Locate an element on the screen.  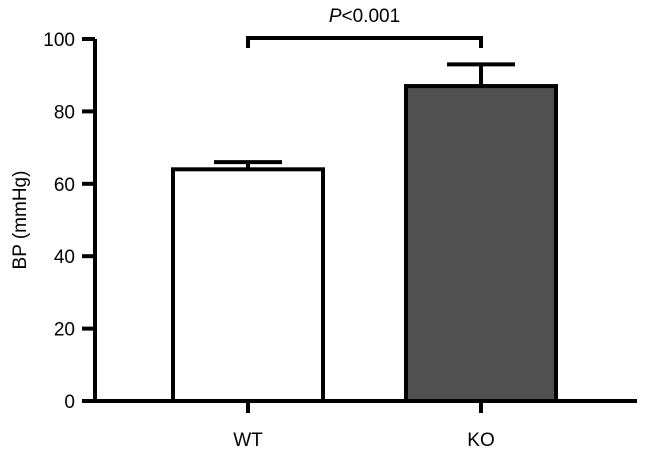
annotations: P<0.001 is located at coordinates (364, 27).